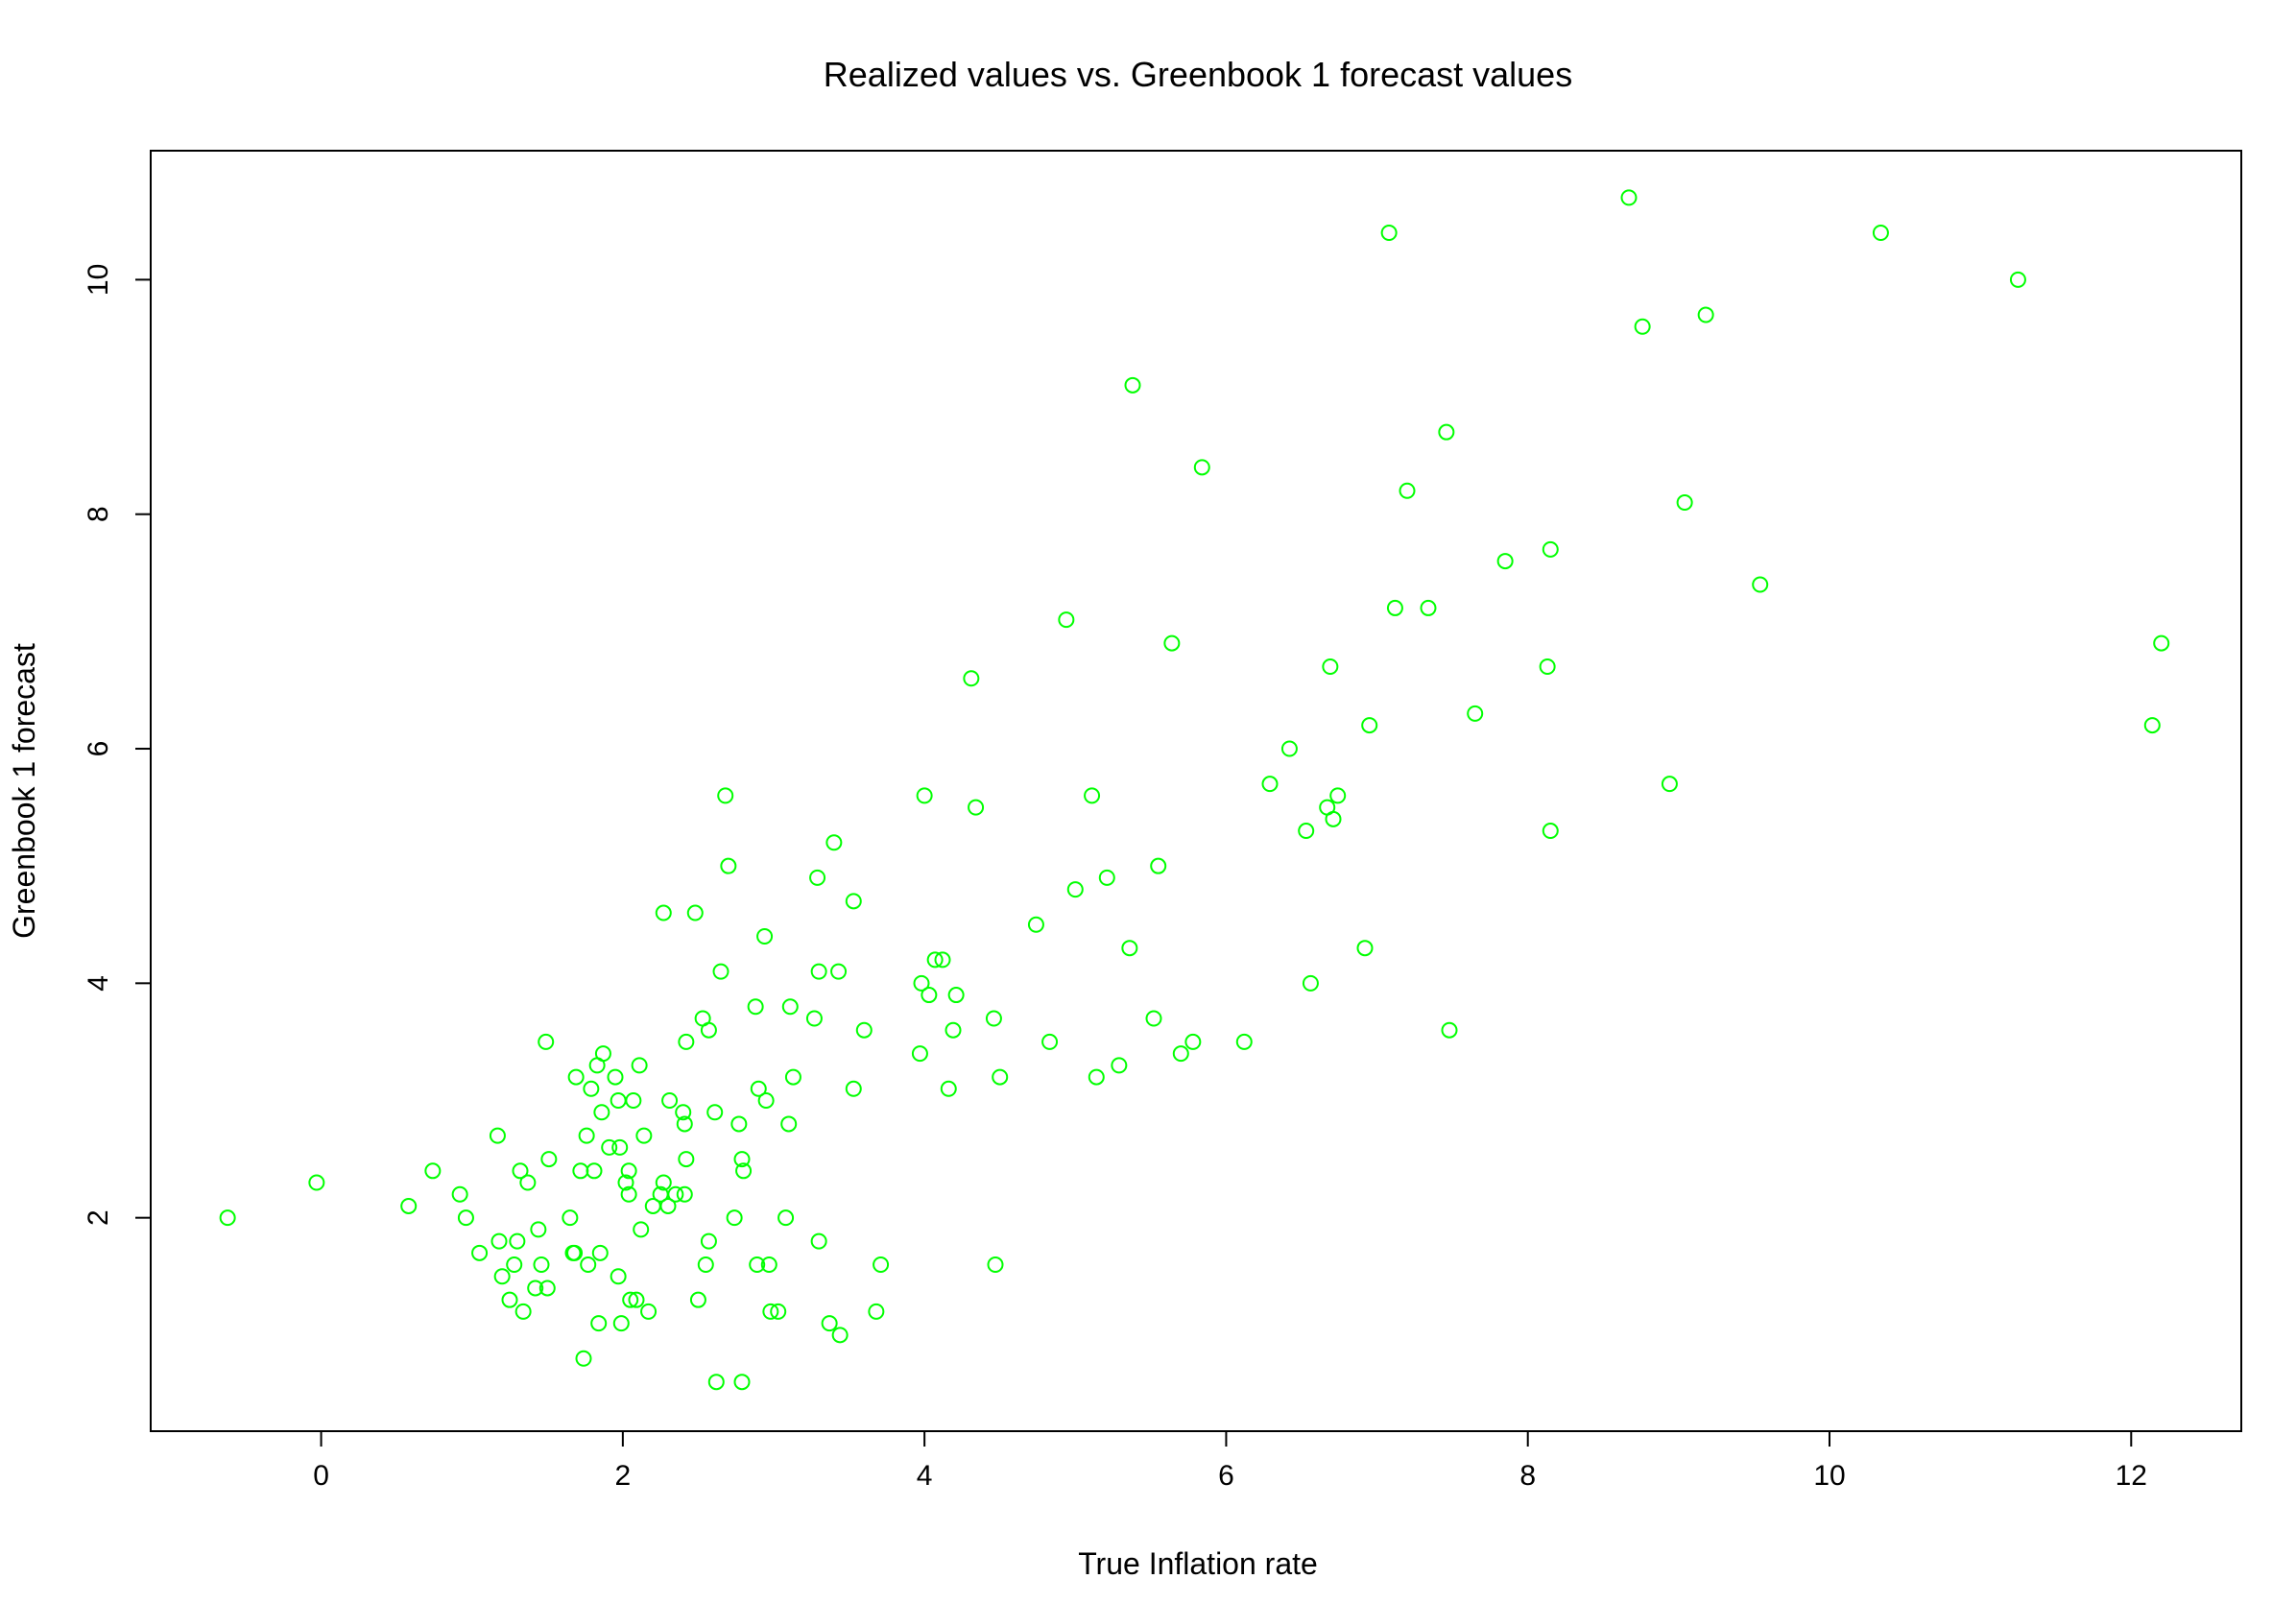  What do you see at coordinates (24, 791) in the screenshot?
I see `y-axis-label: Greenbook 1 forecast` at bounding box center [24, 791].